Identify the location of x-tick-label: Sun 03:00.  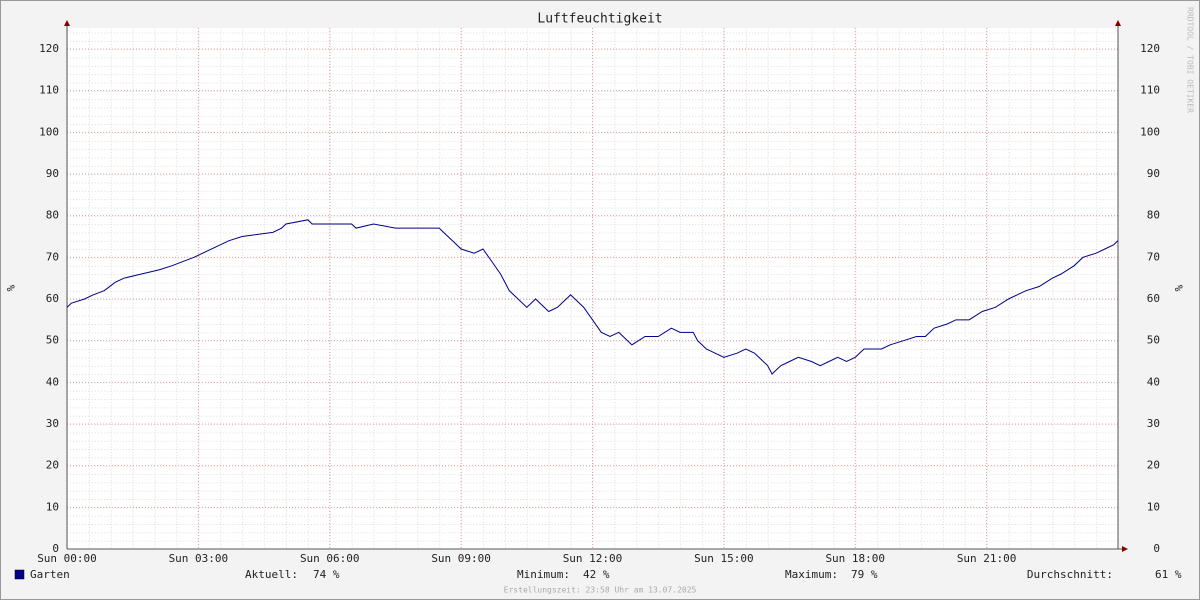
(199, 558).